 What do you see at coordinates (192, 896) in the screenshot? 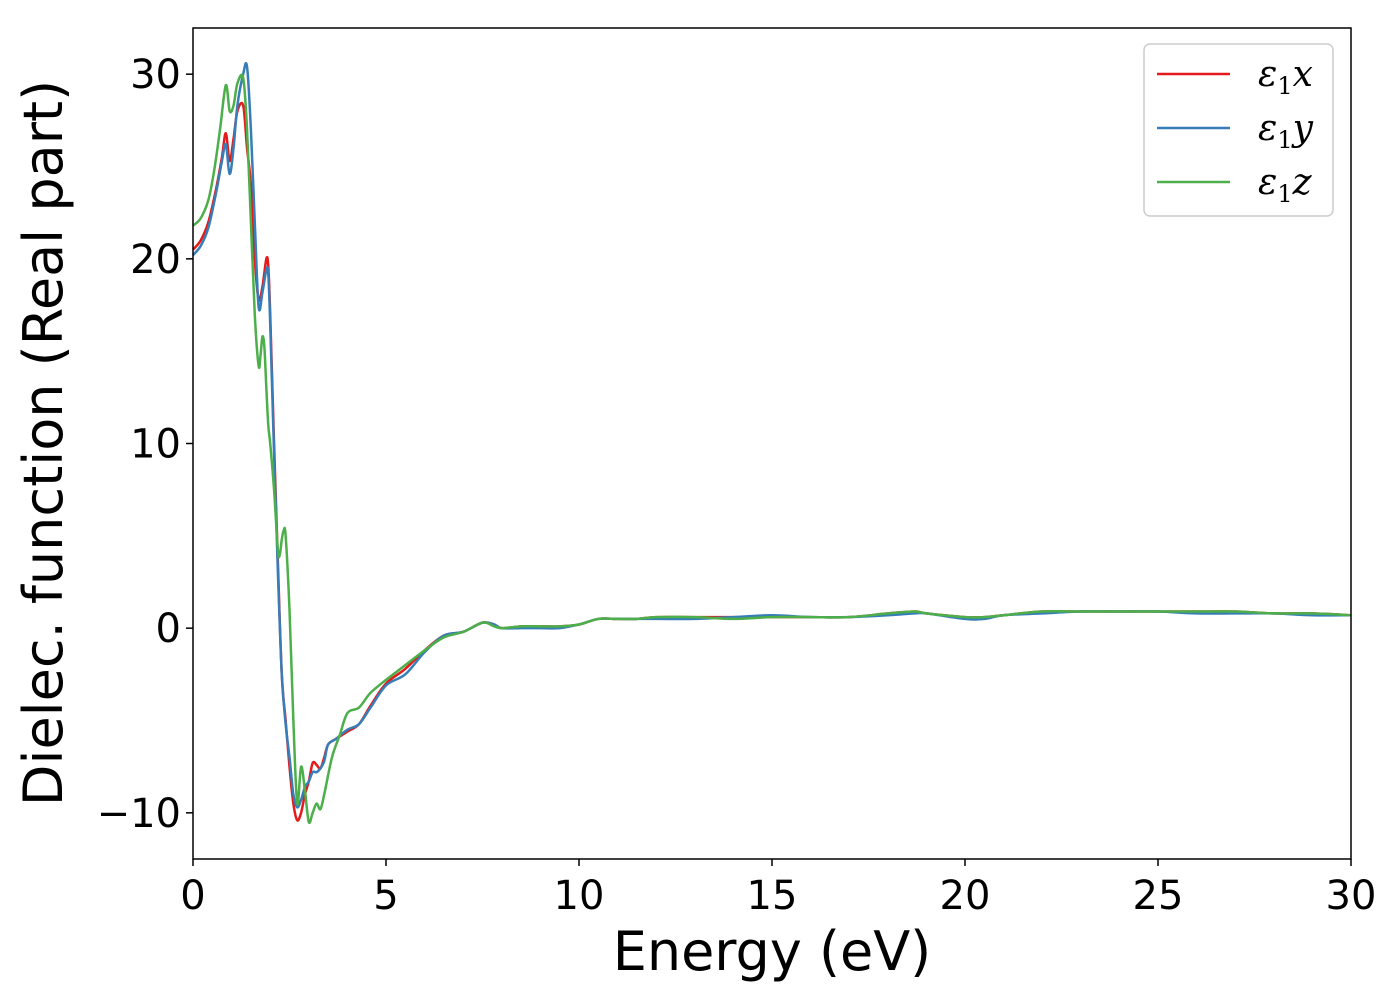
I see `x-tick-label: 0` at bounding box center [192, 896].